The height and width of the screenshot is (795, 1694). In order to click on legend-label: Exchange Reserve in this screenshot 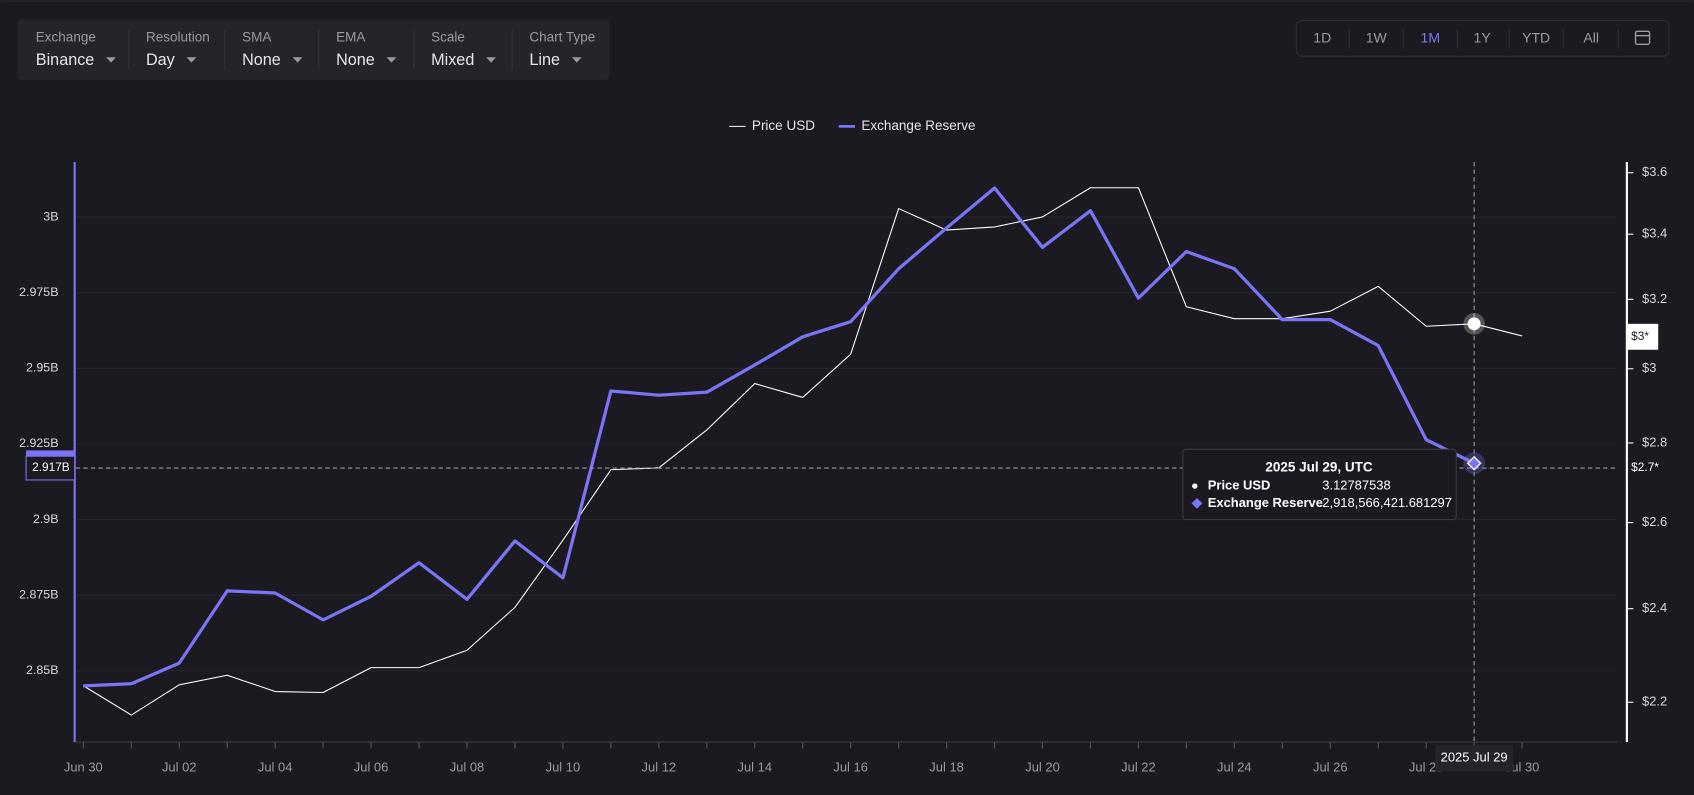, I will do `click(918, 125)`.